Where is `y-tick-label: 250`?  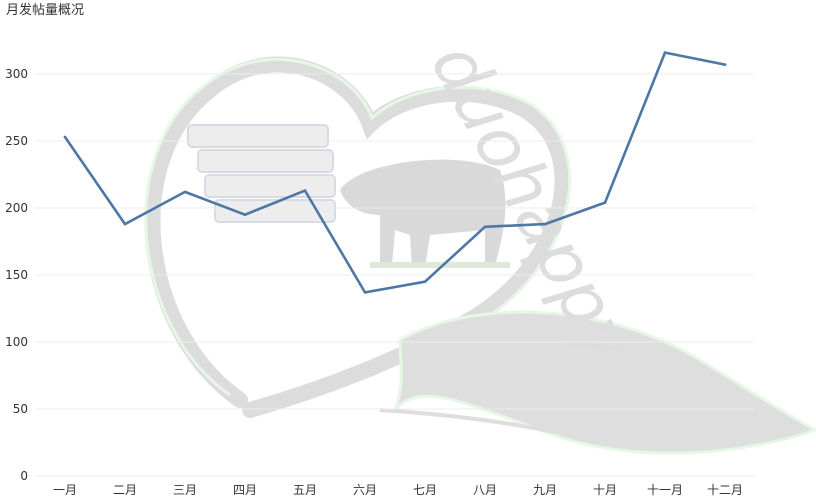
y-tick-label: 250 is located at coordinates (16, 141).